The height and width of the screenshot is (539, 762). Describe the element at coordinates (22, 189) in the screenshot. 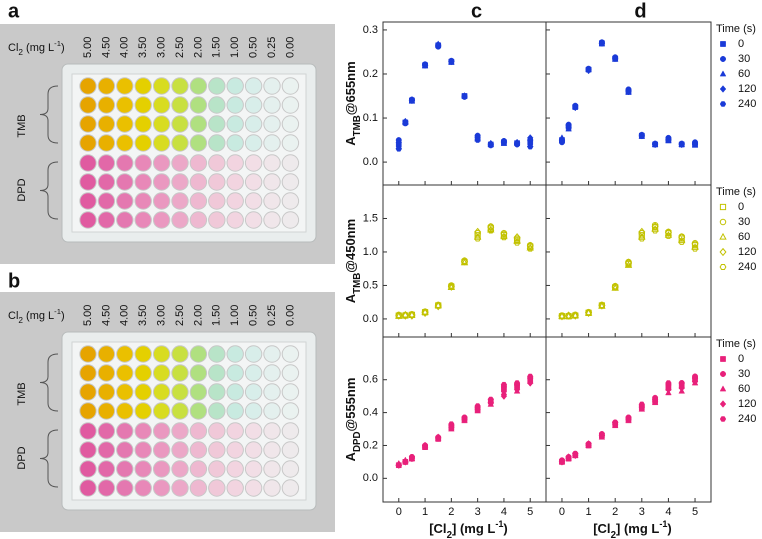

I see `group-label: DPD` at that location.